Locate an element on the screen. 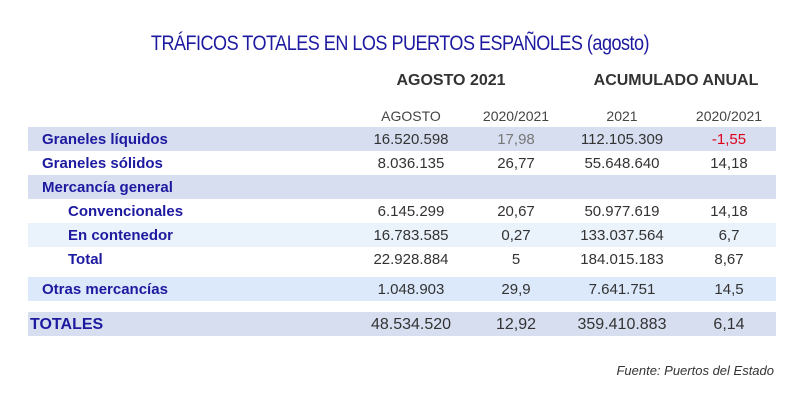 This screenshot has width=800, height=416. table-cell: -1,55 is located at coordinates (729, 139).